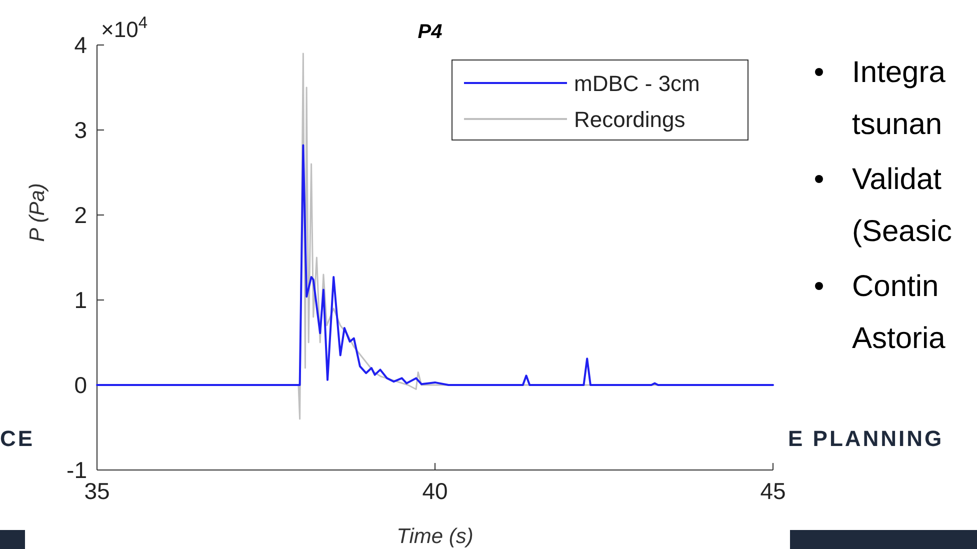  I want to click on text: Integra, so click(899, 72).